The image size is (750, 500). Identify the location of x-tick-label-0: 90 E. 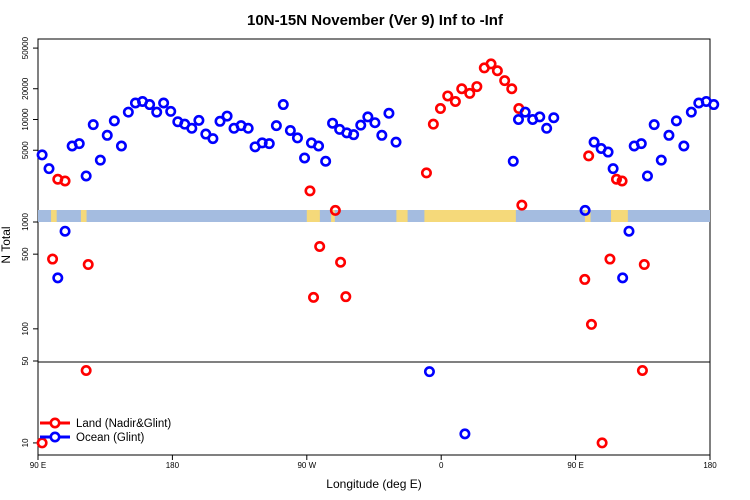
(38, 465).